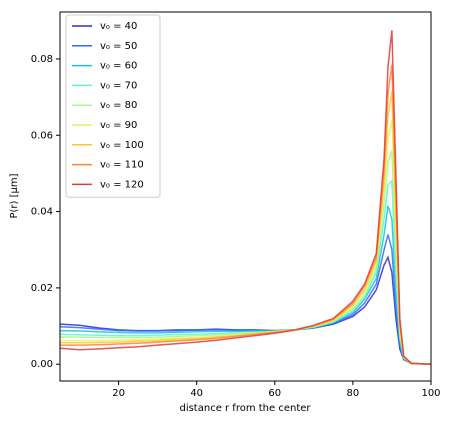  What do you see at coordinates (353, 393) in the screenshot?
I see `x-tick-label: 80` at bounding box center [353, 393].